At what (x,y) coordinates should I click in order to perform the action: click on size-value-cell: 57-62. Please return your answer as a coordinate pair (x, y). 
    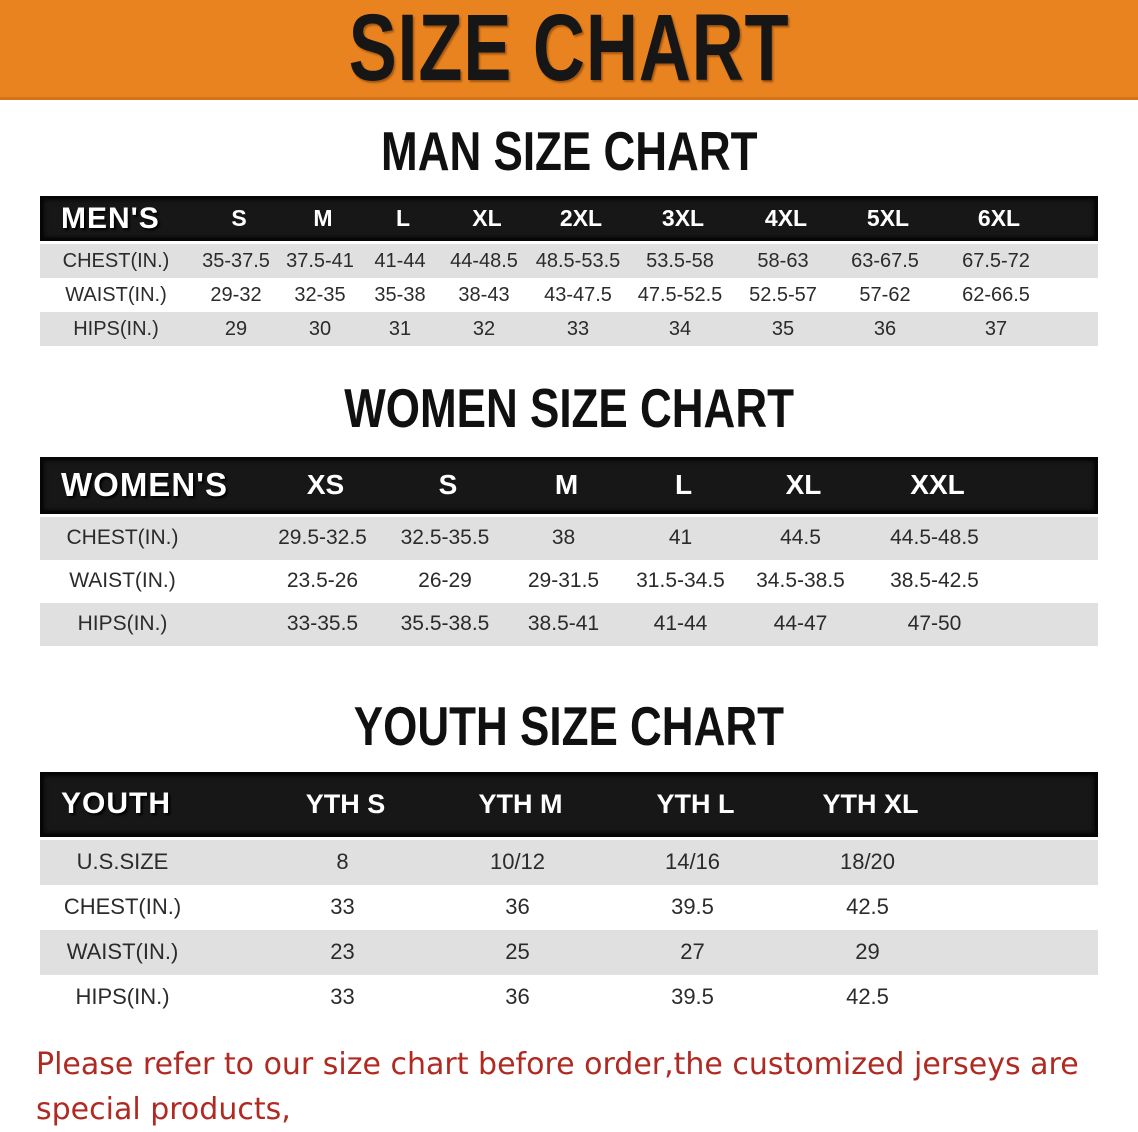
    Looking at the image, I should click on (885, 294).